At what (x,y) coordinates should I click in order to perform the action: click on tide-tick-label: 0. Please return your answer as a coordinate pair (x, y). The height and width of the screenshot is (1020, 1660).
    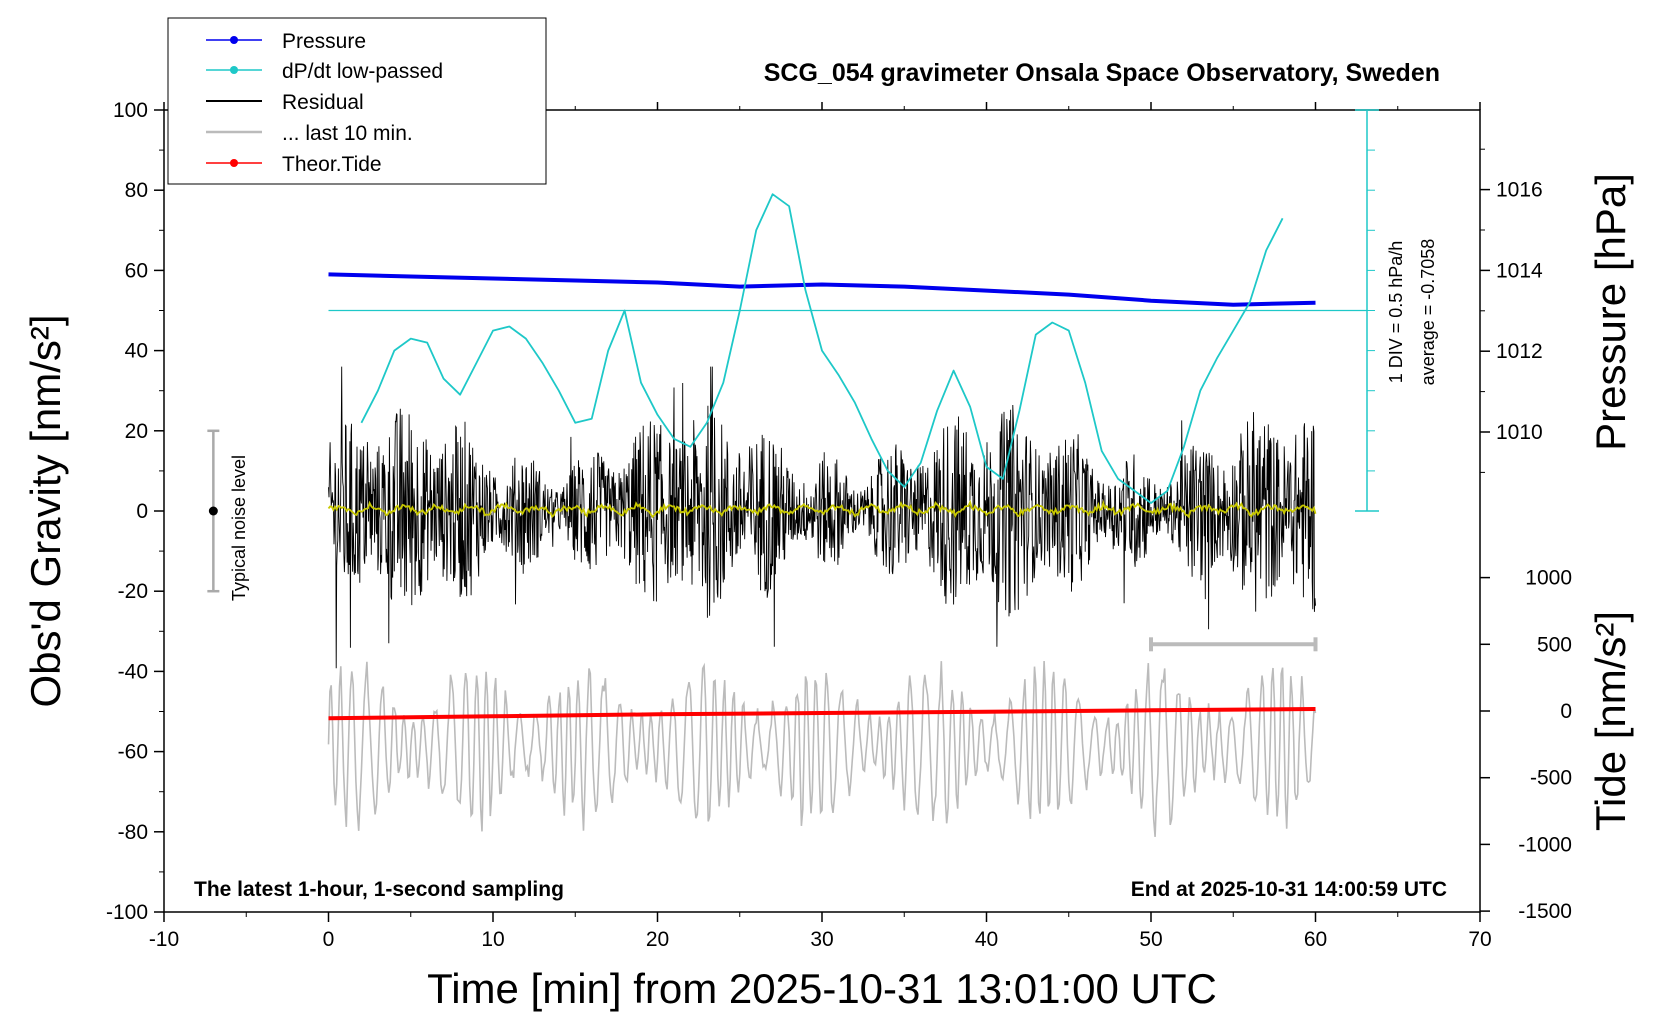
    Looking at the image, I should click on (1566, 711).